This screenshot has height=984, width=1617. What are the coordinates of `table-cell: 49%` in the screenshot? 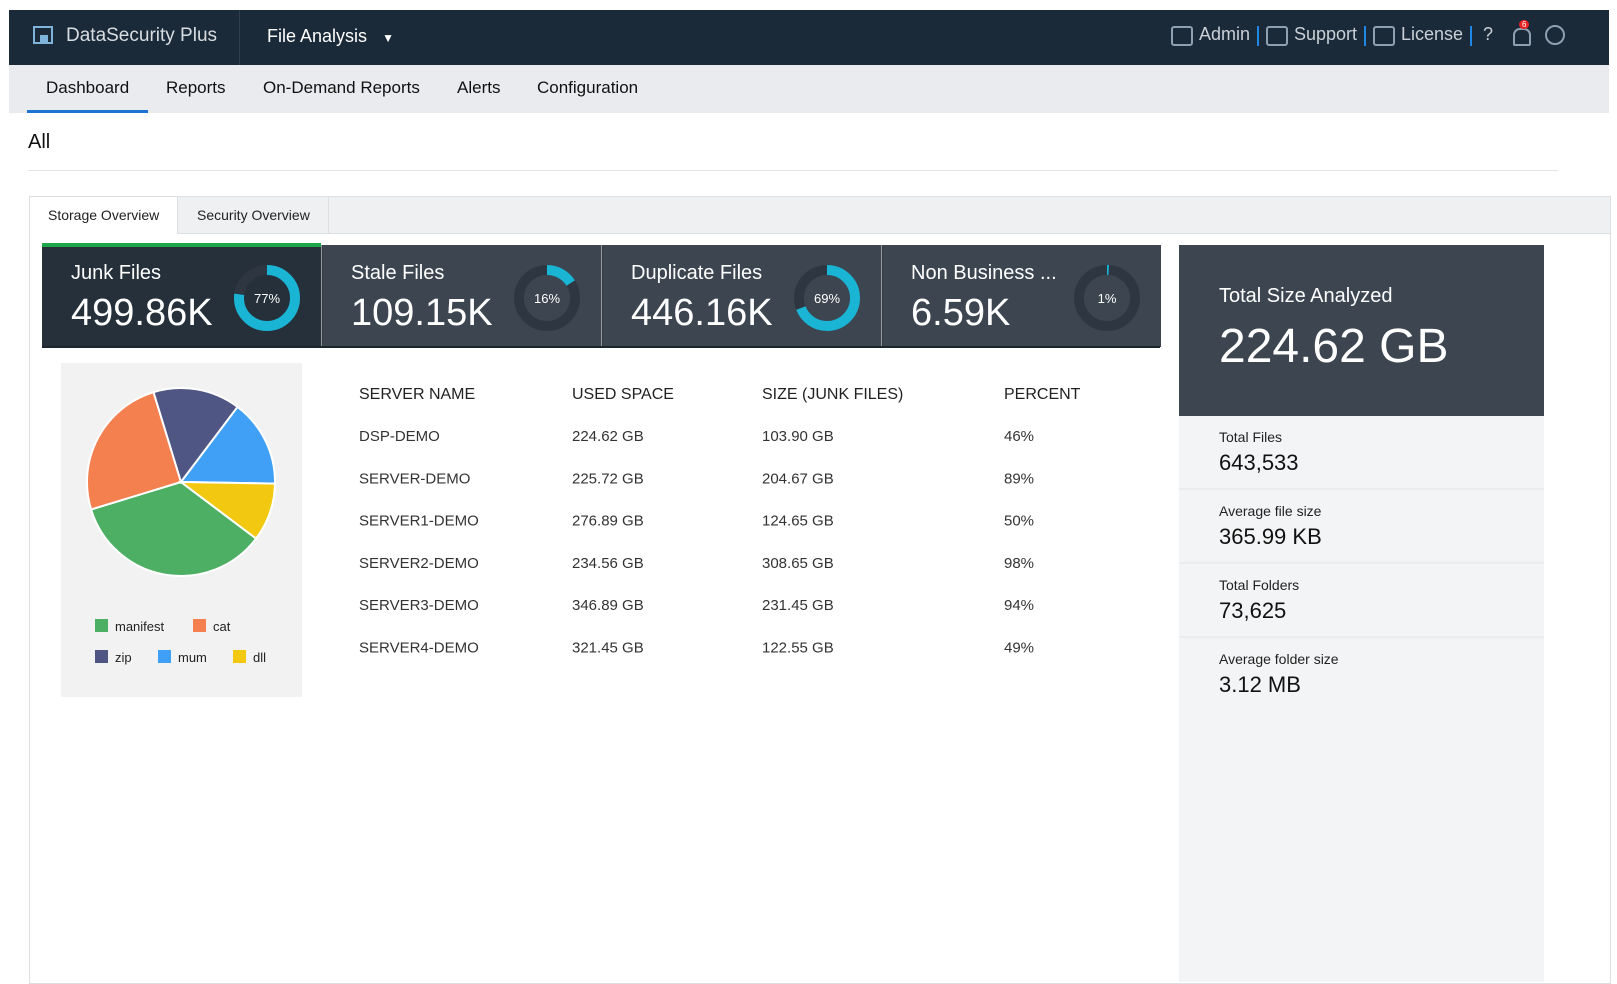 It's located at (1019, 648).